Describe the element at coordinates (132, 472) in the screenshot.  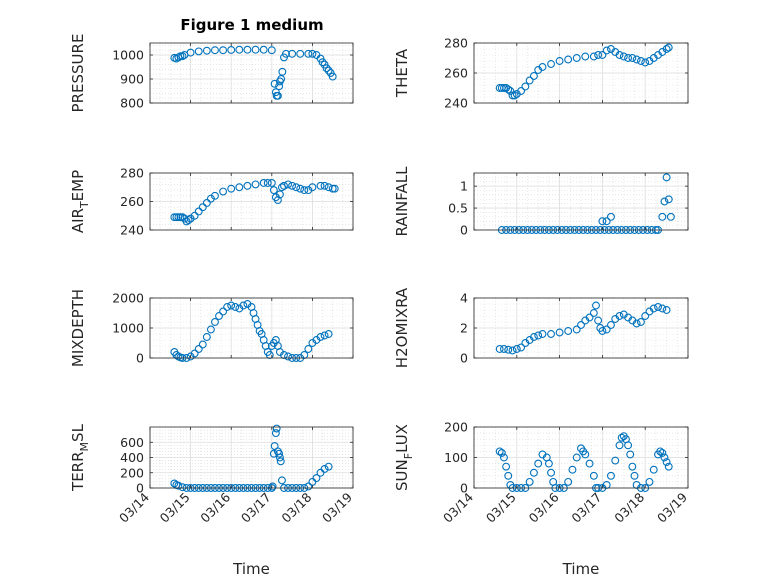
I see `y-tick-label: 200` at that location.